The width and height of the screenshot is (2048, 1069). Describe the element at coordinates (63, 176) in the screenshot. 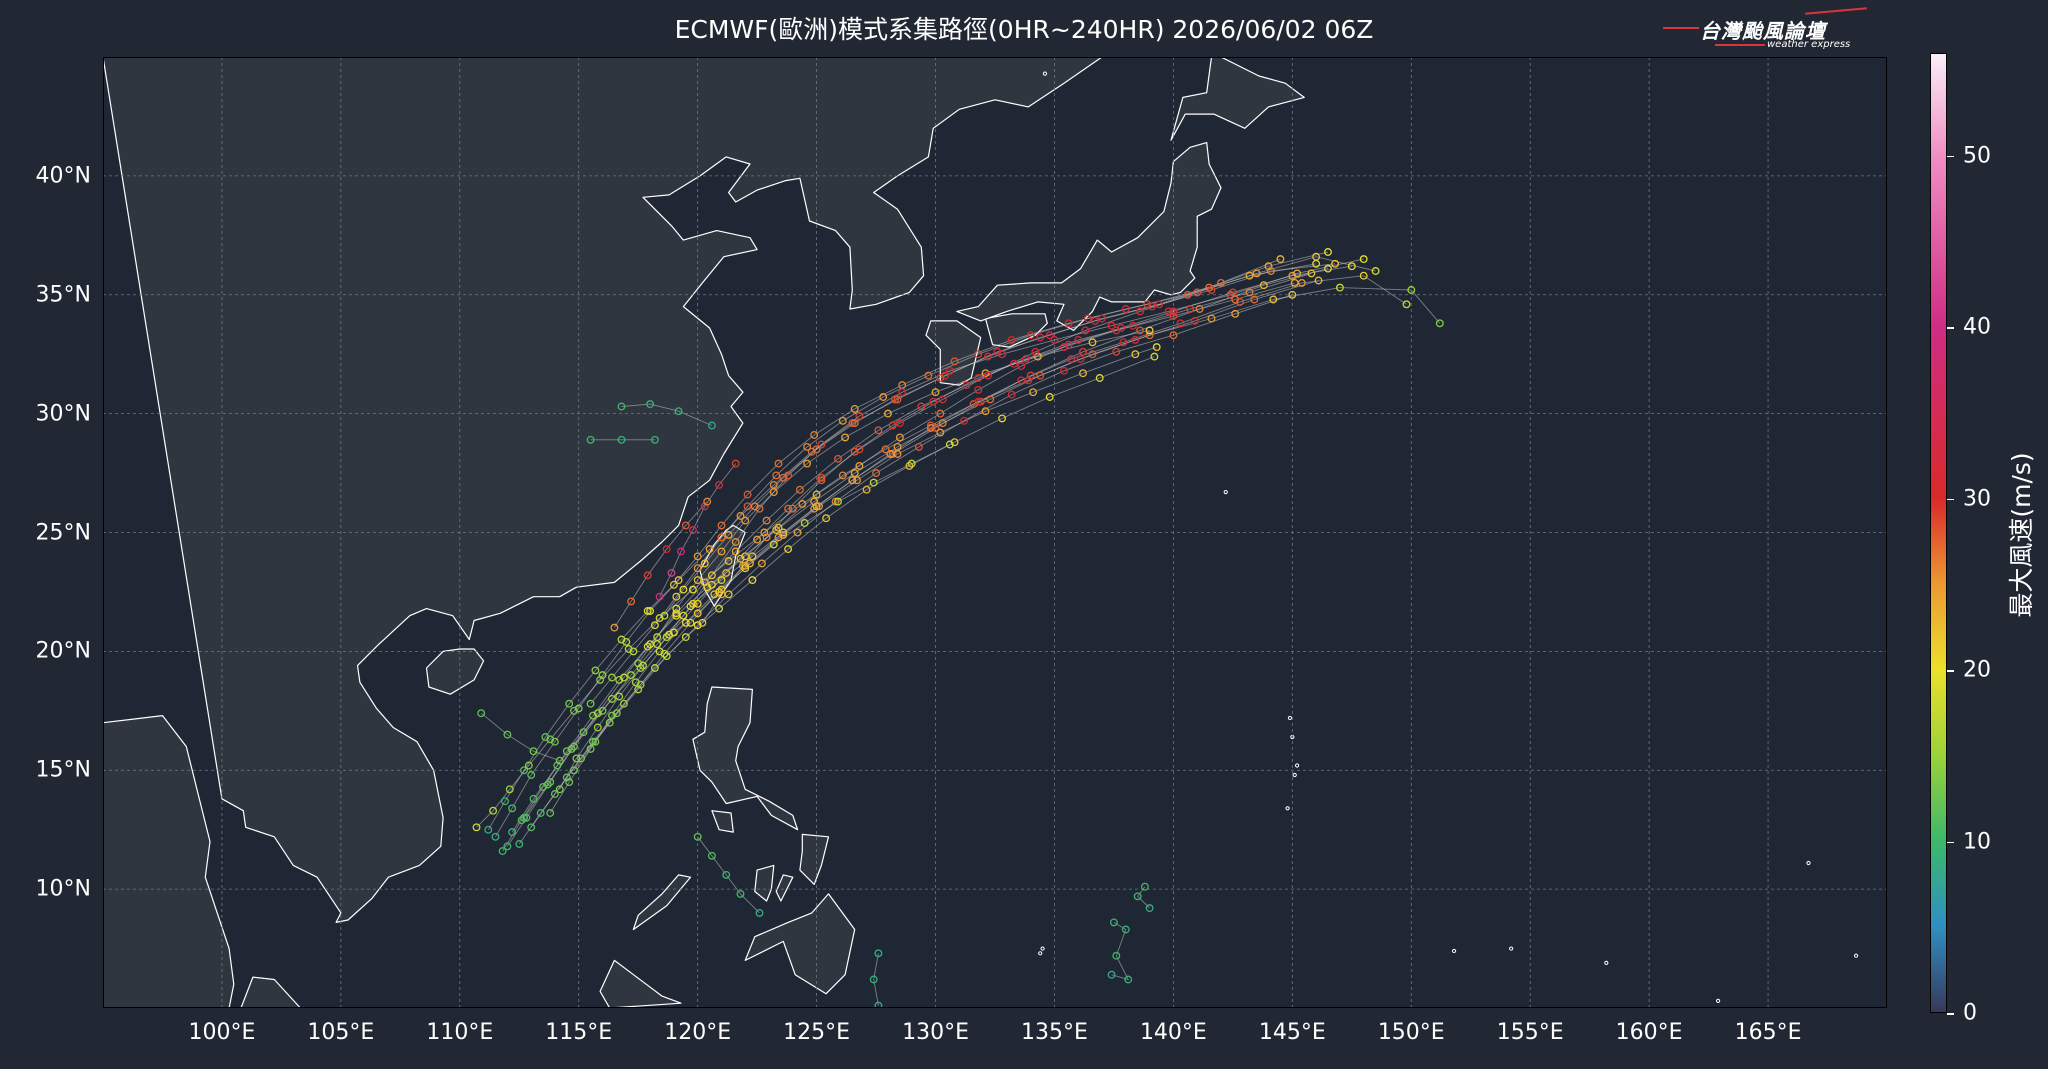

I see `latitude-label: 40°N` at that location.